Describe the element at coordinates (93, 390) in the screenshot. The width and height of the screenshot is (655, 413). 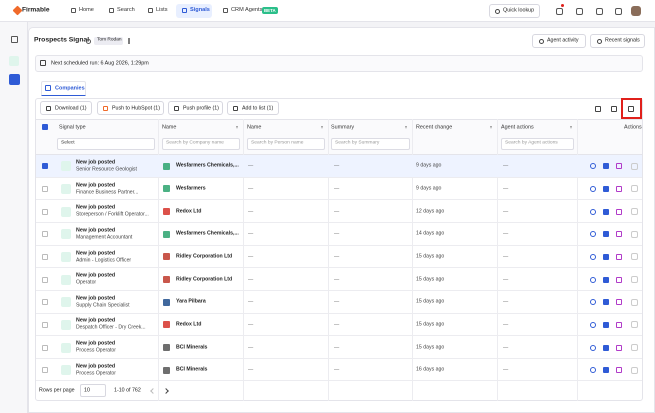
I see `page-size-select` at that location.